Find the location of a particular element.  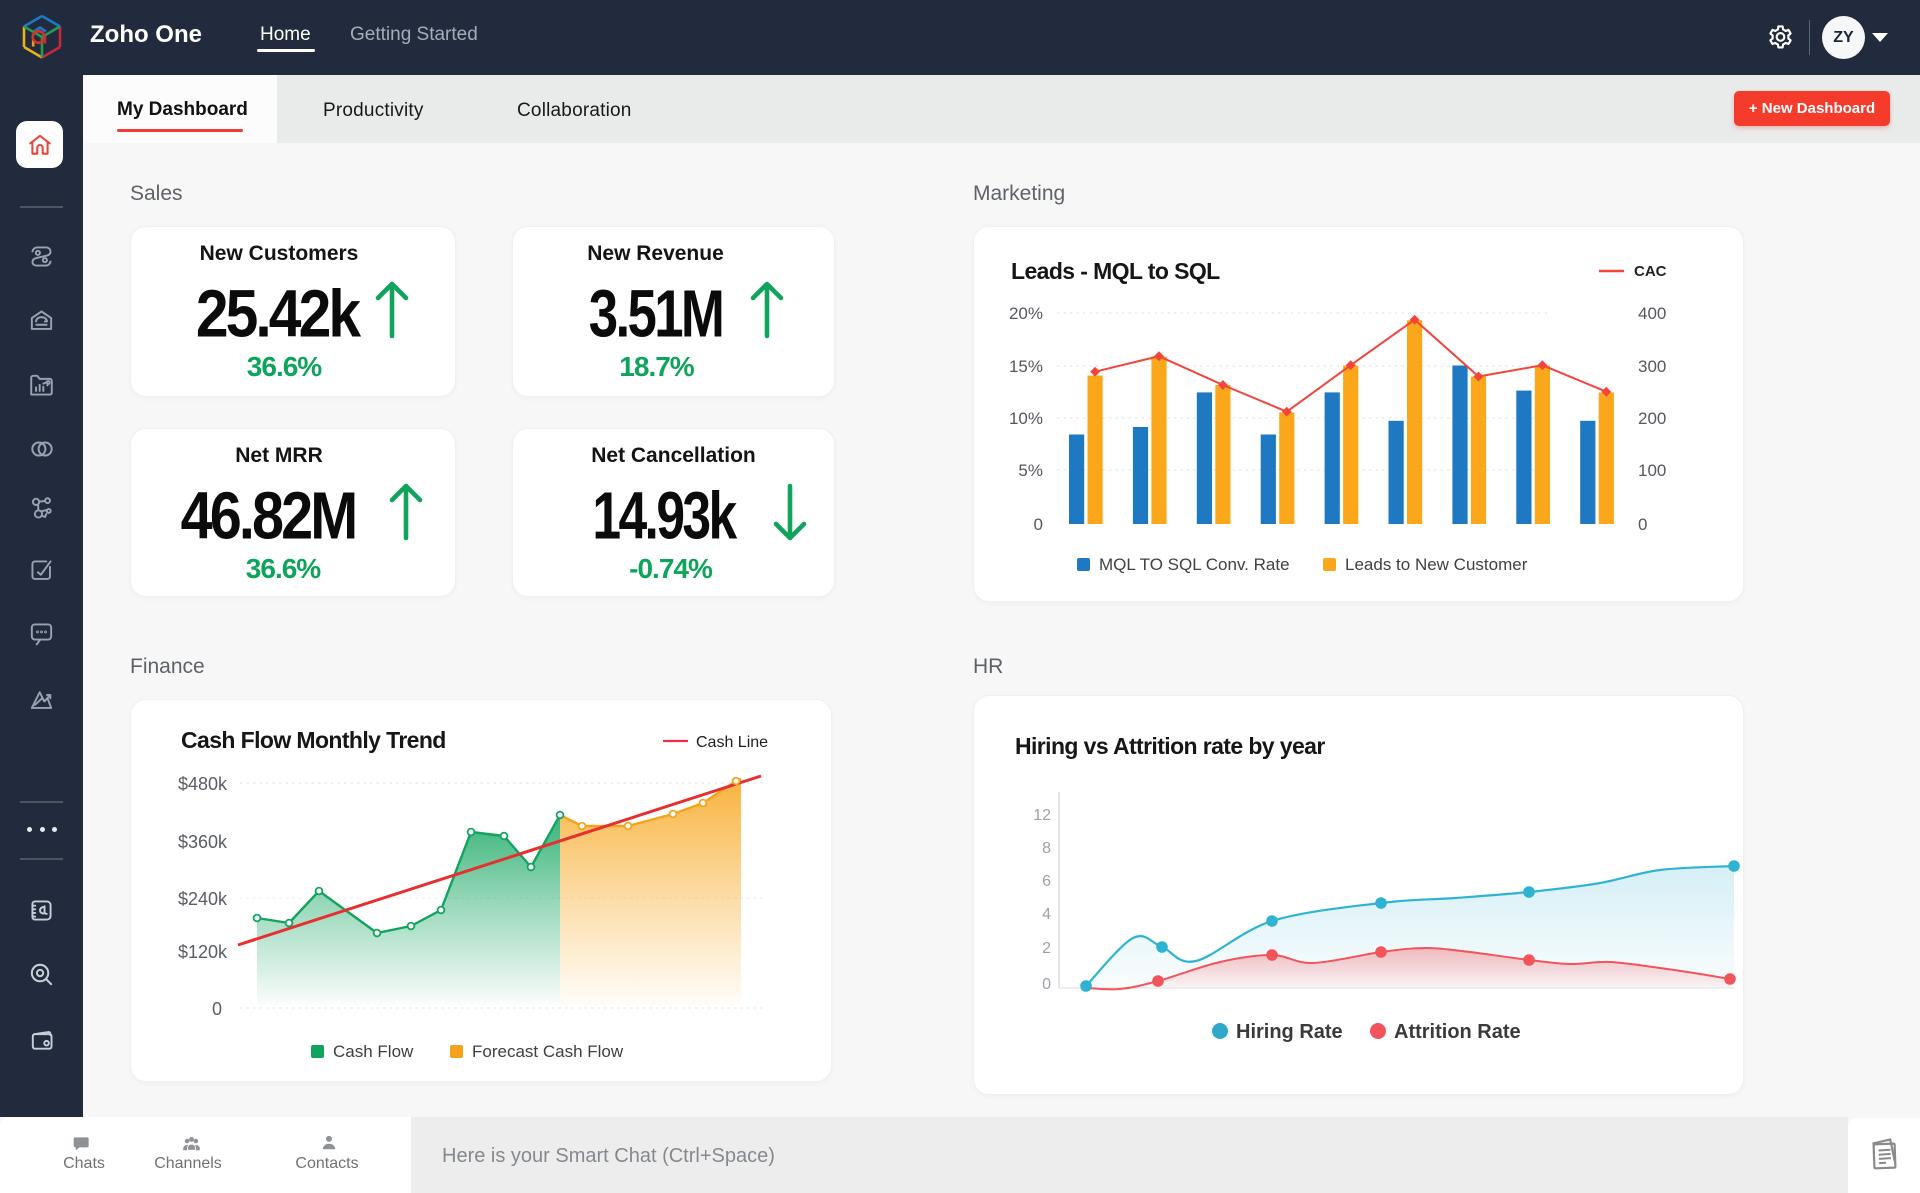

svg-text: 300 is located at coordinates (1652, 366).